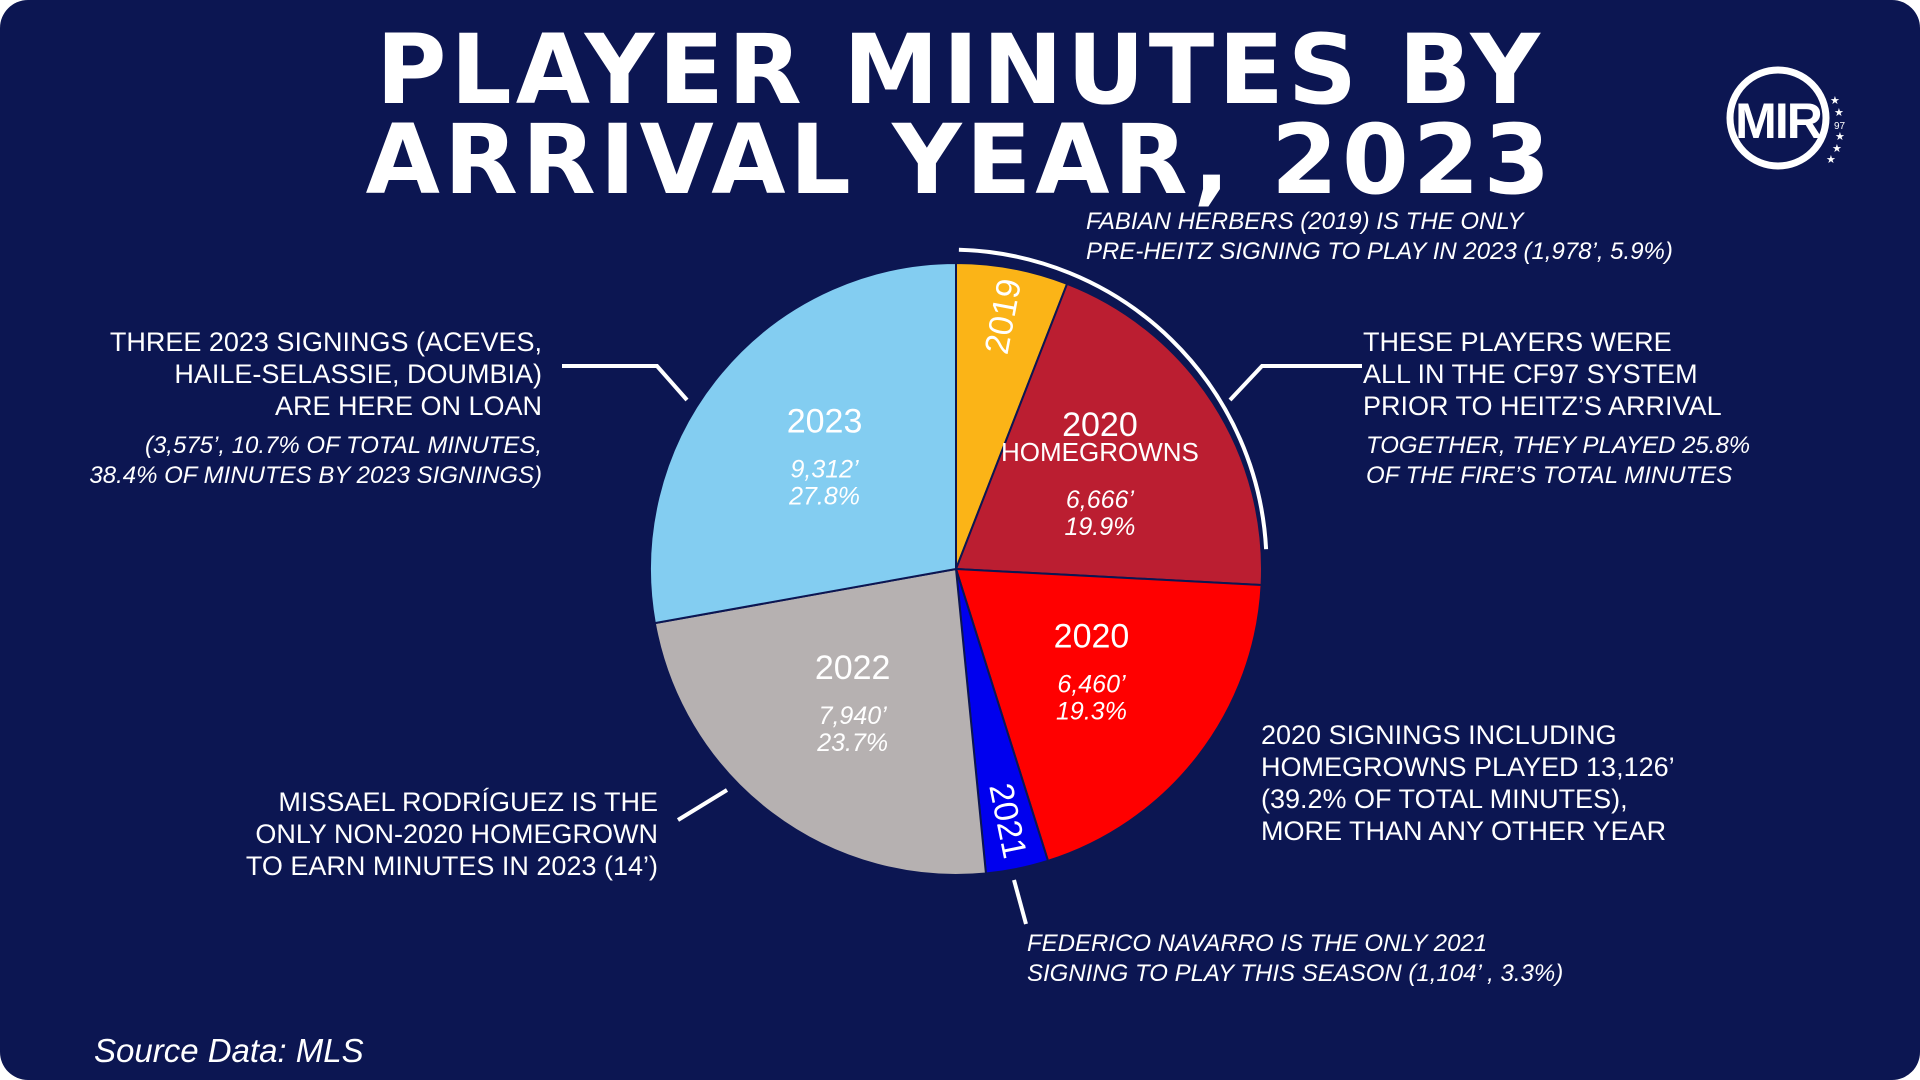  I want to click on slice-year-label: 2023, so click(825, 422).